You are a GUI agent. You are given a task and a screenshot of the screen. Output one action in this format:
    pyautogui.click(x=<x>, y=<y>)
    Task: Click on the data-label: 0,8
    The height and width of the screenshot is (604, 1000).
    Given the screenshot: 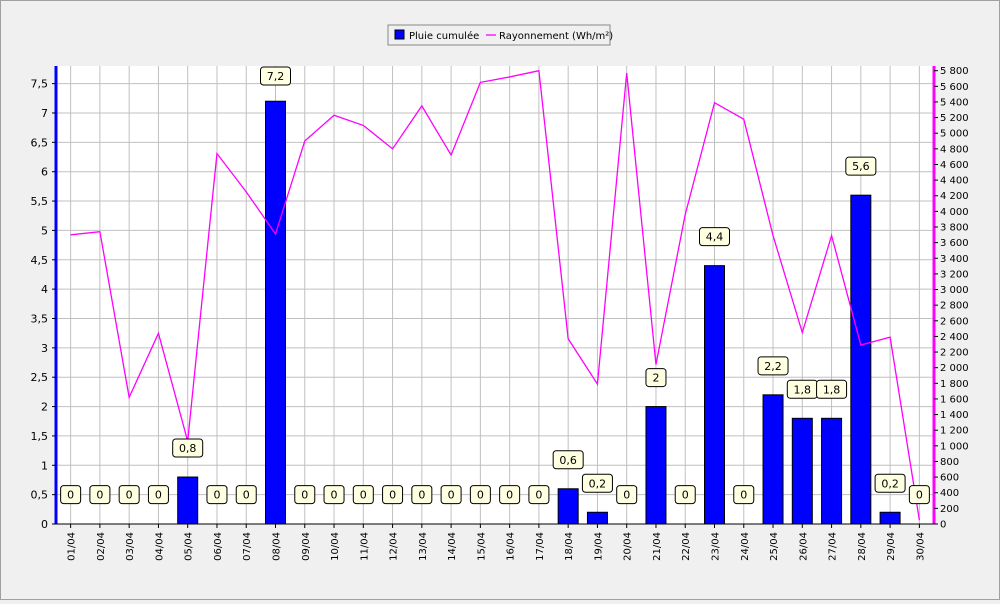 What is the action you would take?
    pyautogui.click(x=188, y=448)
    